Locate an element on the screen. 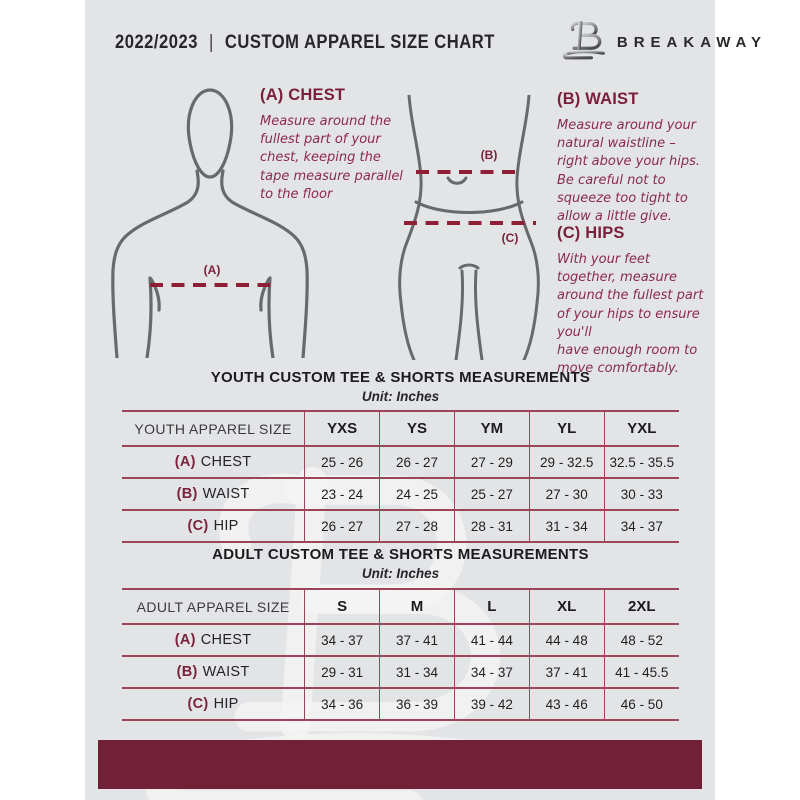  size-xl: XL is located at coordinates (566, 606).